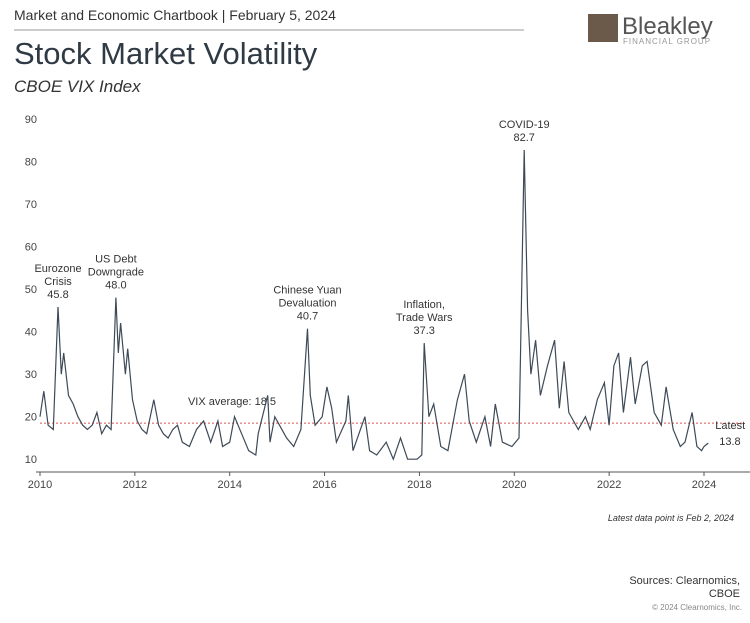 The width and height of the screenshot is (750, 623). I want to click on average-label-text: VIX average:, so click(220, 402).